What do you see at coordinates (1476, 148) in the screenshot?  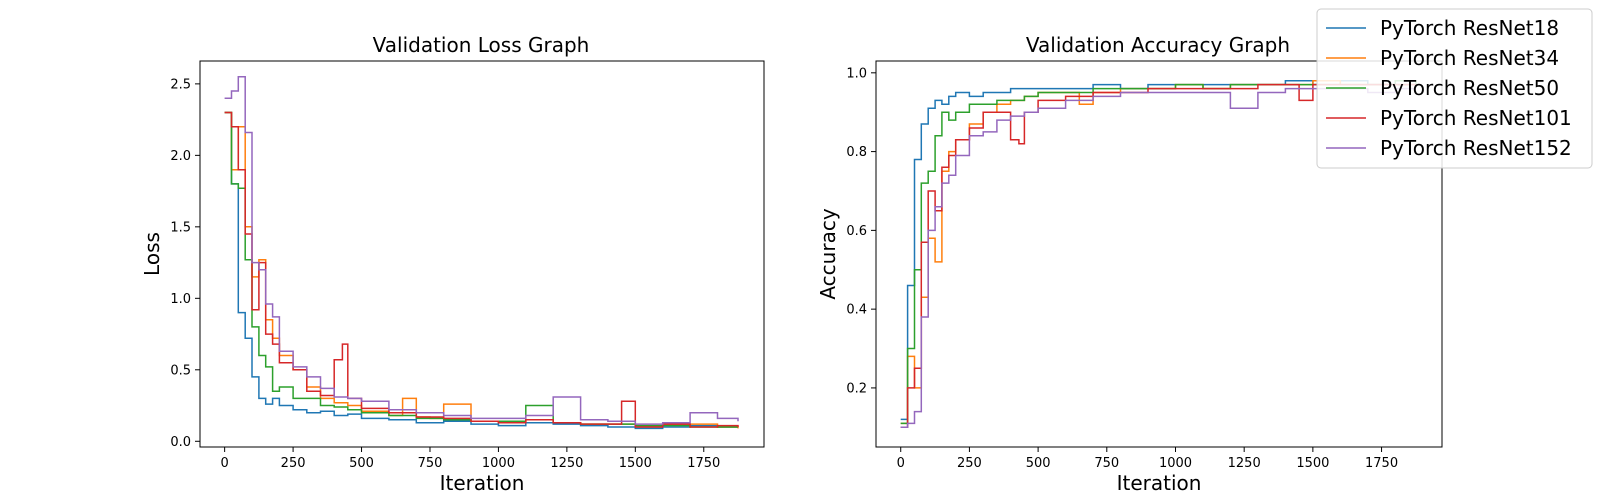 I see `legend-label-resnet152: PyTorch ResNet152` at bounding box center [1476, 148].